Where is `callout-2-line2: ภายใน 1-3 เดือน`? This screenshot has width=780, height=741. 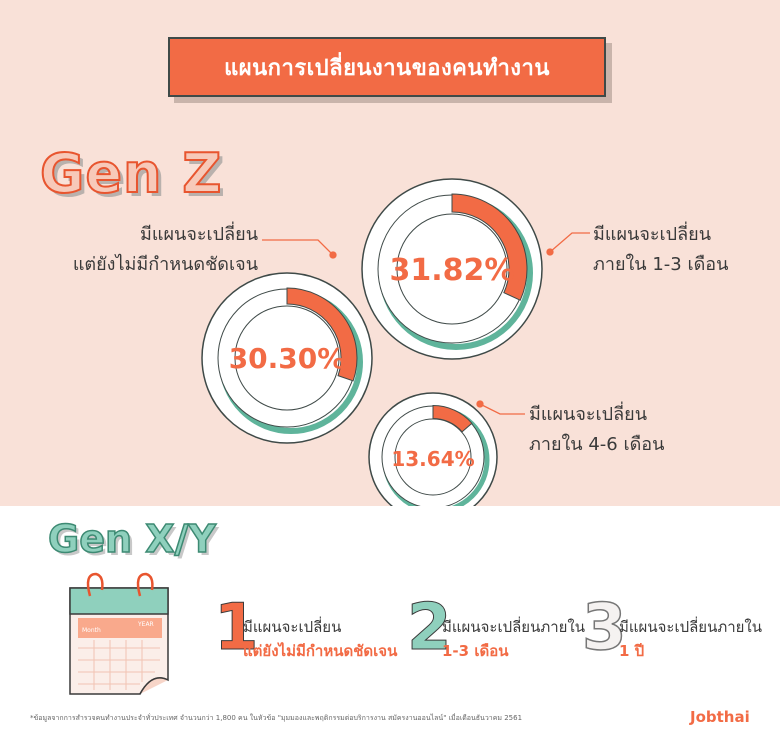
callout-2-line2: ภายใน 1-3 เดือน is located at coordinates (661, 264).